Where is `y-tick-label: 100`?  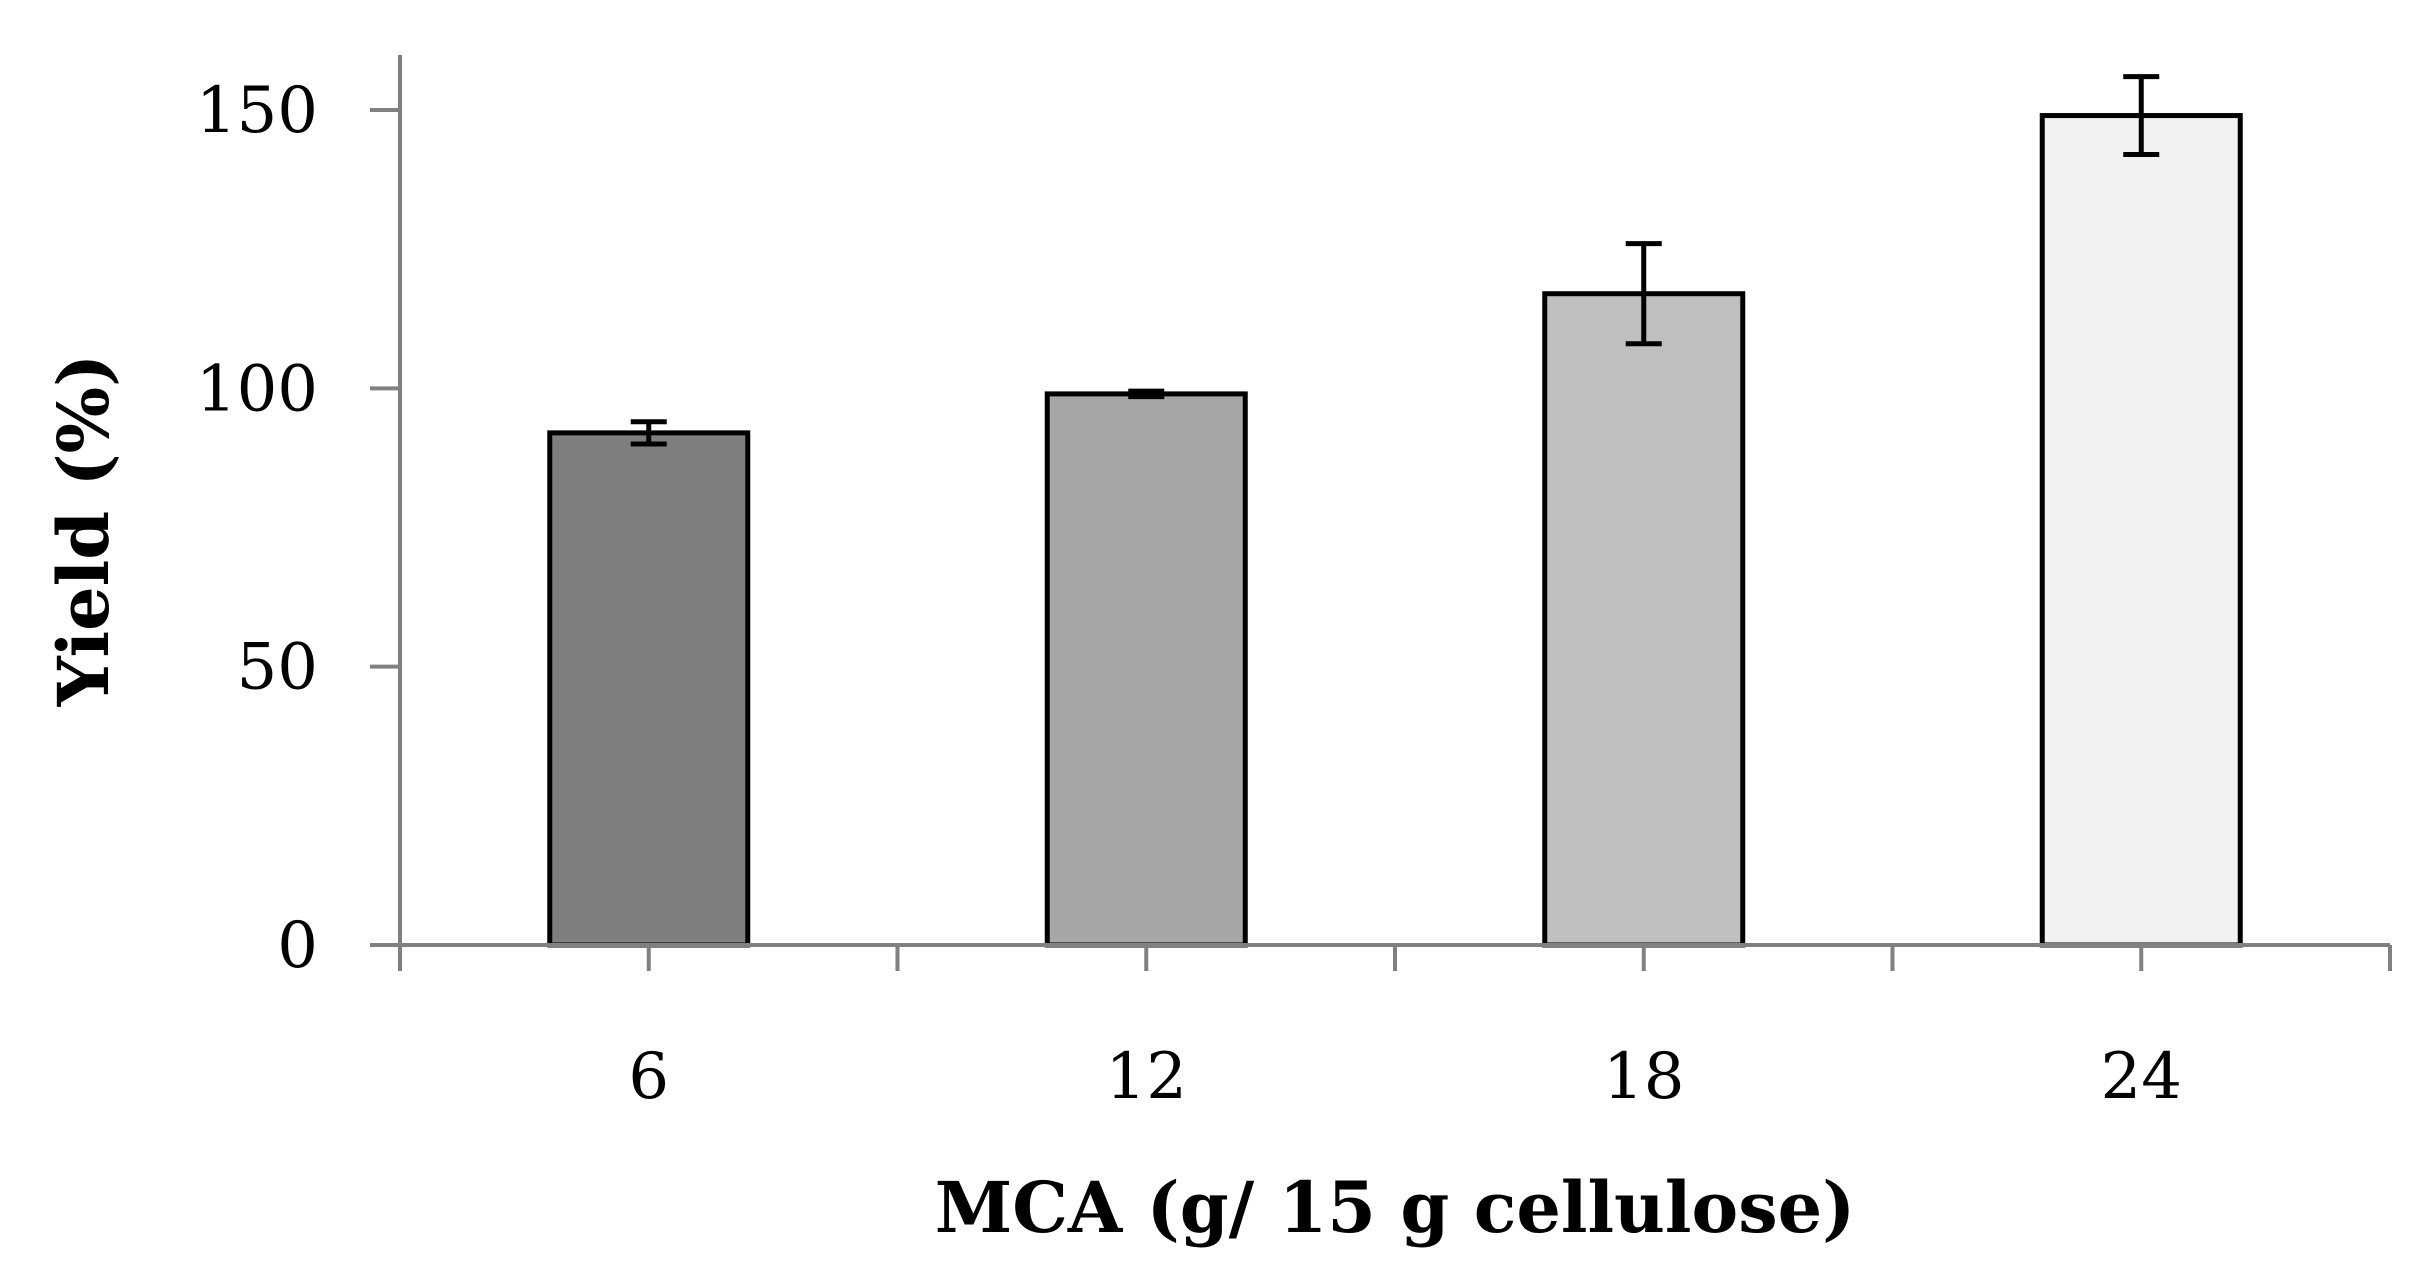
y-tick-label: 100 is located at coordinates (257, 389).